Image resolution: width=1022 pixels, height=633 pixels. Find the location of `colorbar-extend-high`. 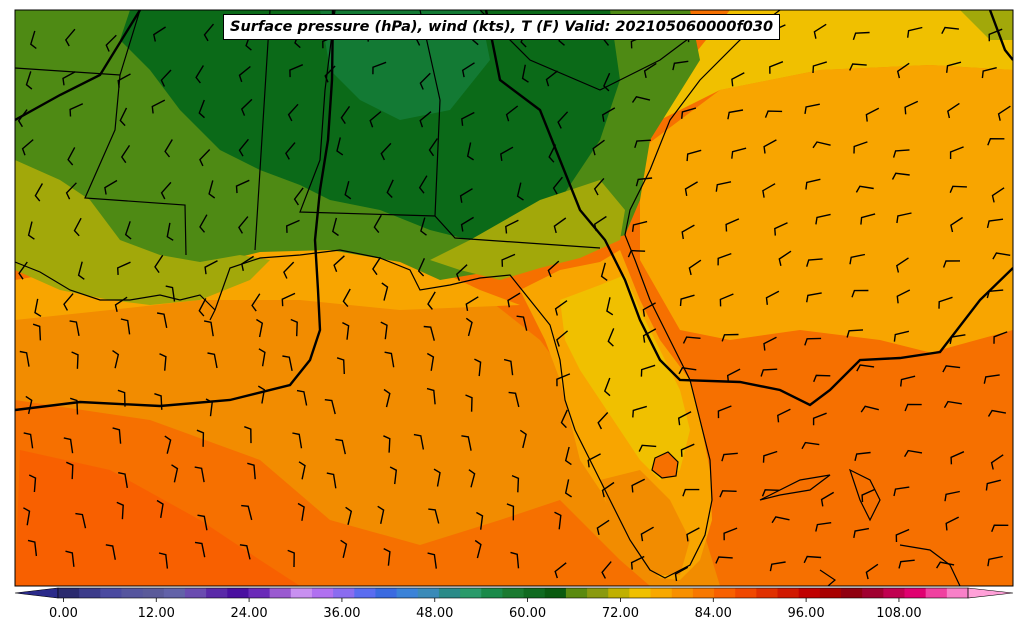

colorbar-extend-high is located at coordinates (990, 593).